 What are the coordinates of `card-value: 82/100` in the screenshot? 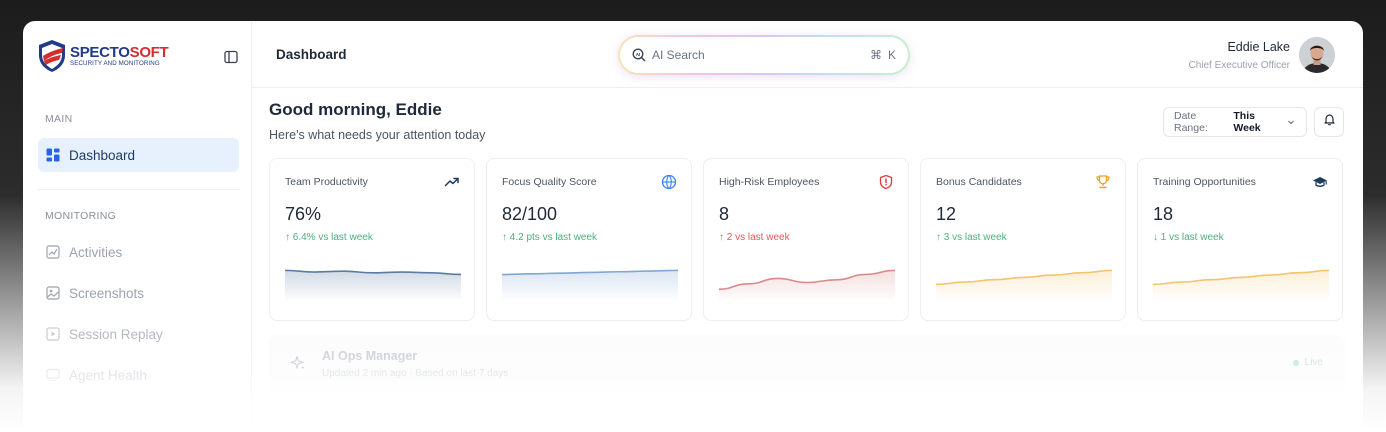 It's located at (530, 214).